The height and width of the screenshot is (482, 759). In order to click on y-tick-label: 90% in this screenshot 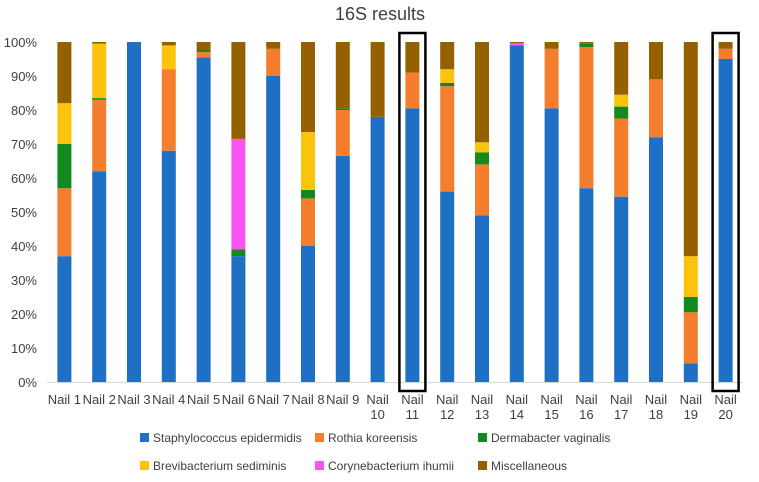, I will do `click(24, 76)`.